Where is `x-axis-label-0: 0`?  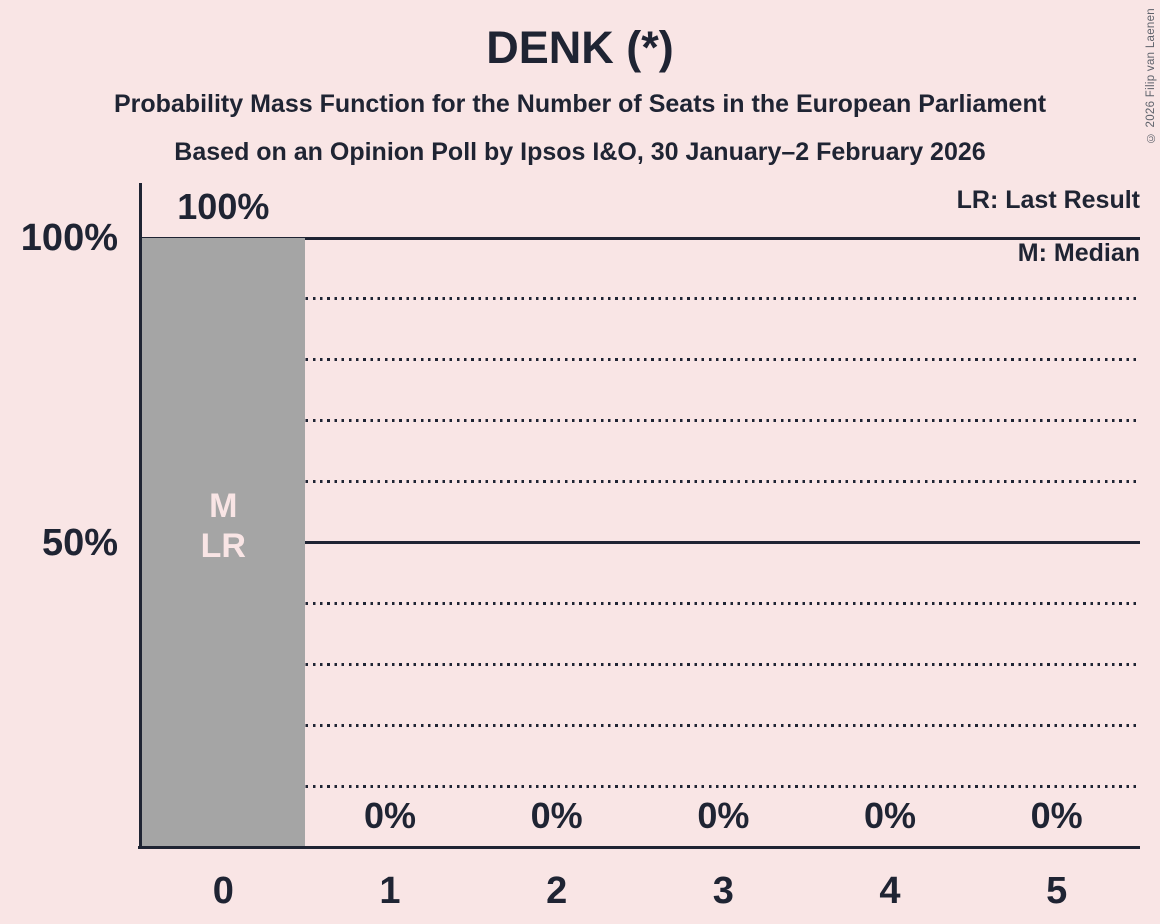 x-axis-label-0: 0 is located at coordinates (223, 891).